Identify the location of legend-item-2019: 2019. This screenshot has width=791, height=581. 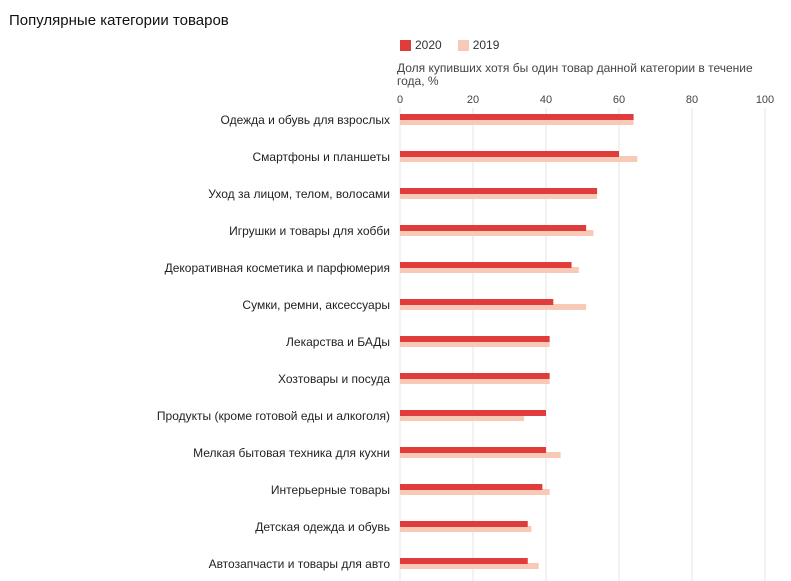
(478, 45).